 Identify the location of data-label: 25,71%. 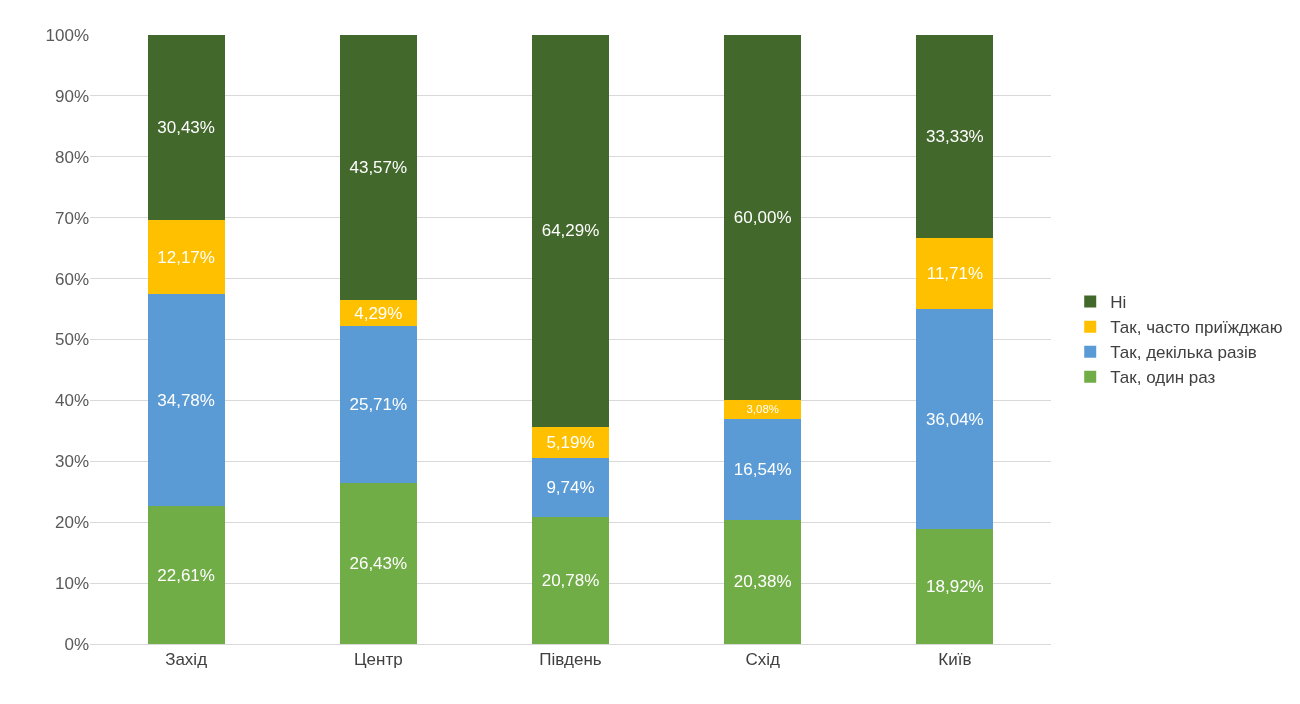
(378, 405).